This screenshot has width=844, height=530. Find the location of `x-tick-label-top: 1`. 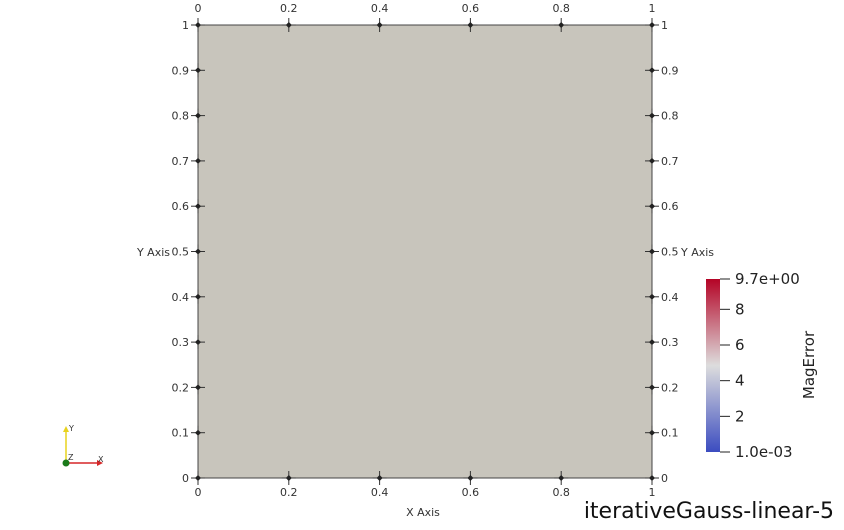

x-tick-label-top: 1 is located at coordinates (652, 8).